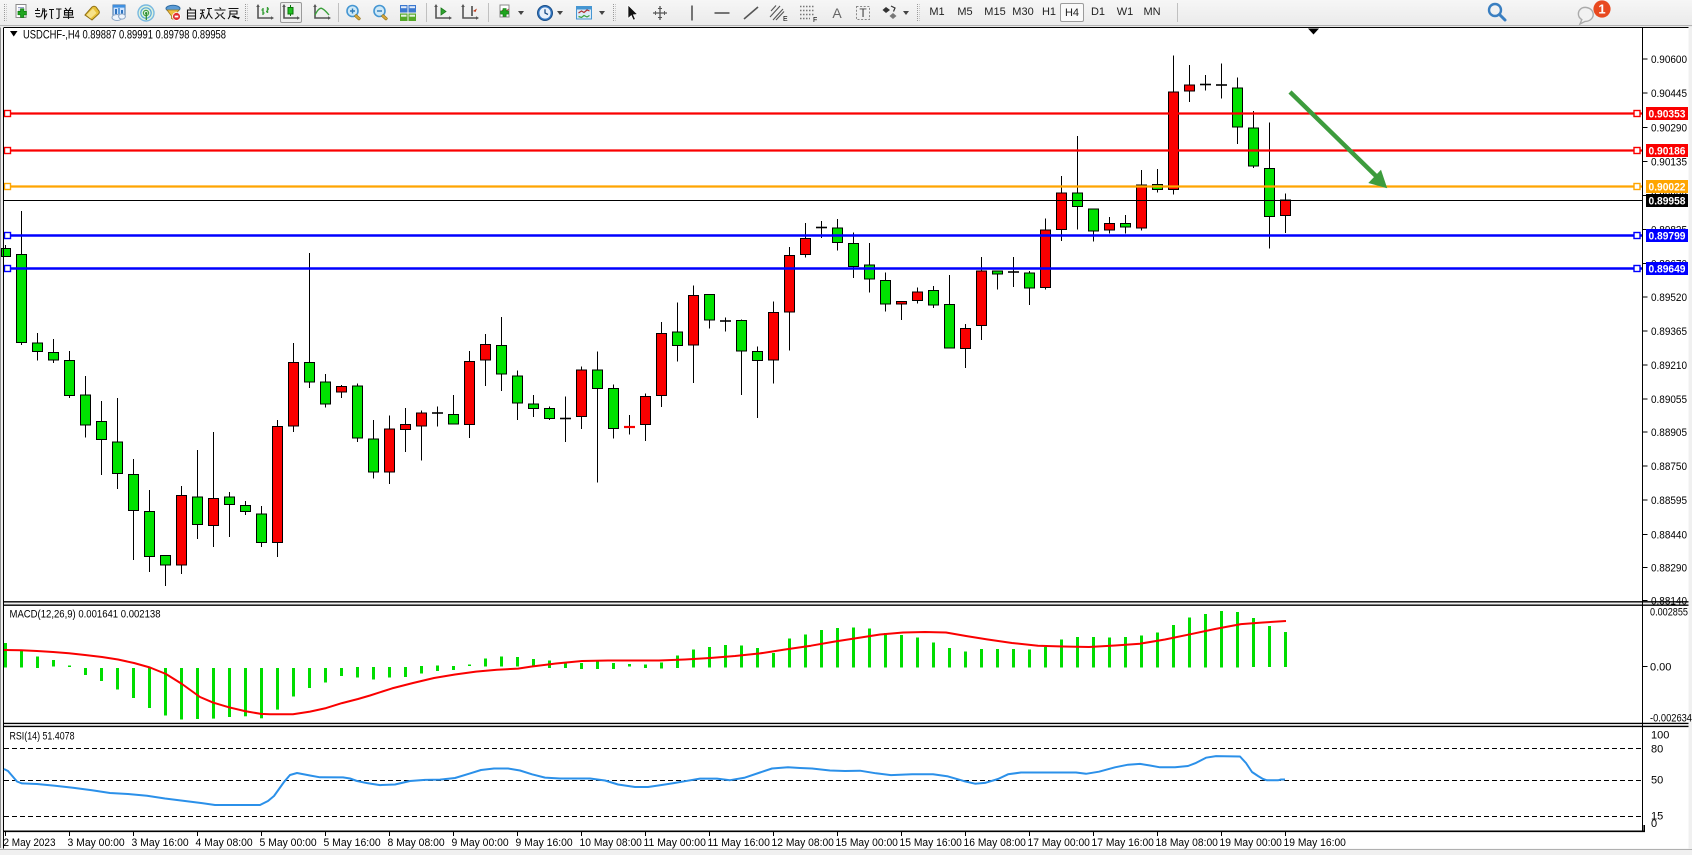 This screenshot has height=855, width=1692. Describe the element at coordinates (1669, 467) in the screenshot. I see `svg-text: 0.88750` at that location.